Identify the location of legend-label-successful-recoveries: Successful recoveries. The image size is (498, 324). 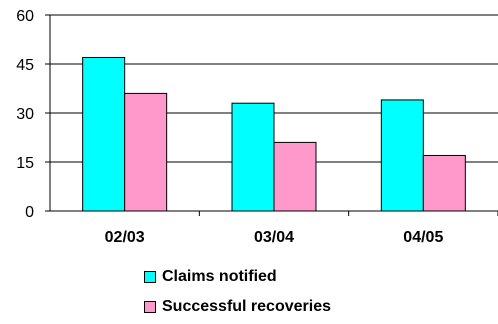
(246, 306).